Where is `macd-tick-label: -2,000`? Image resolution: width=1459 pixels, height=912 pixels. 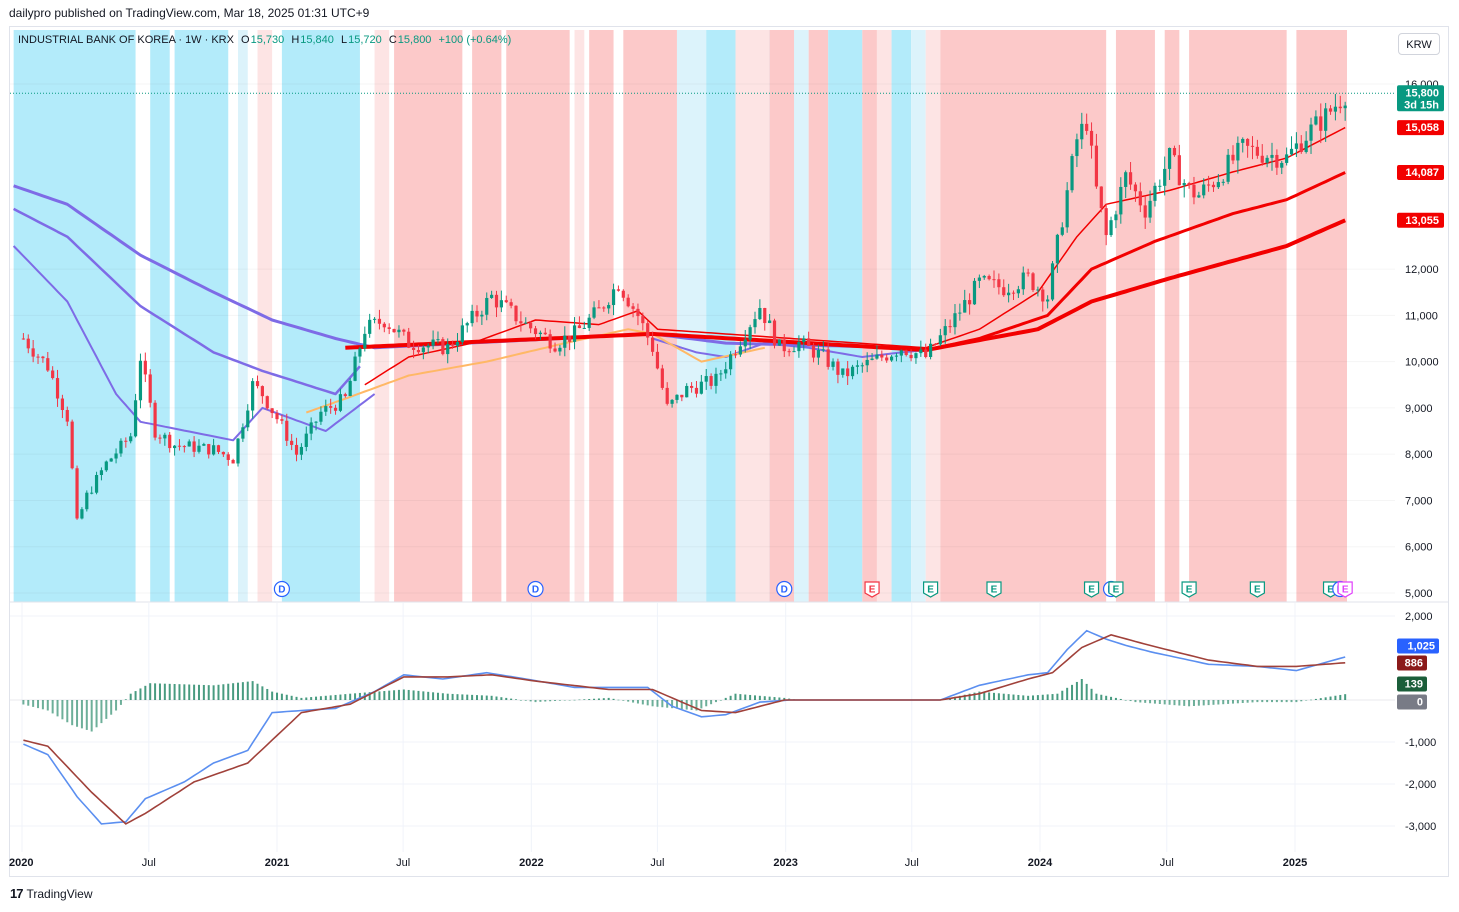 macd-tick-label: -2,000 is located at coordinates (1420, 785).